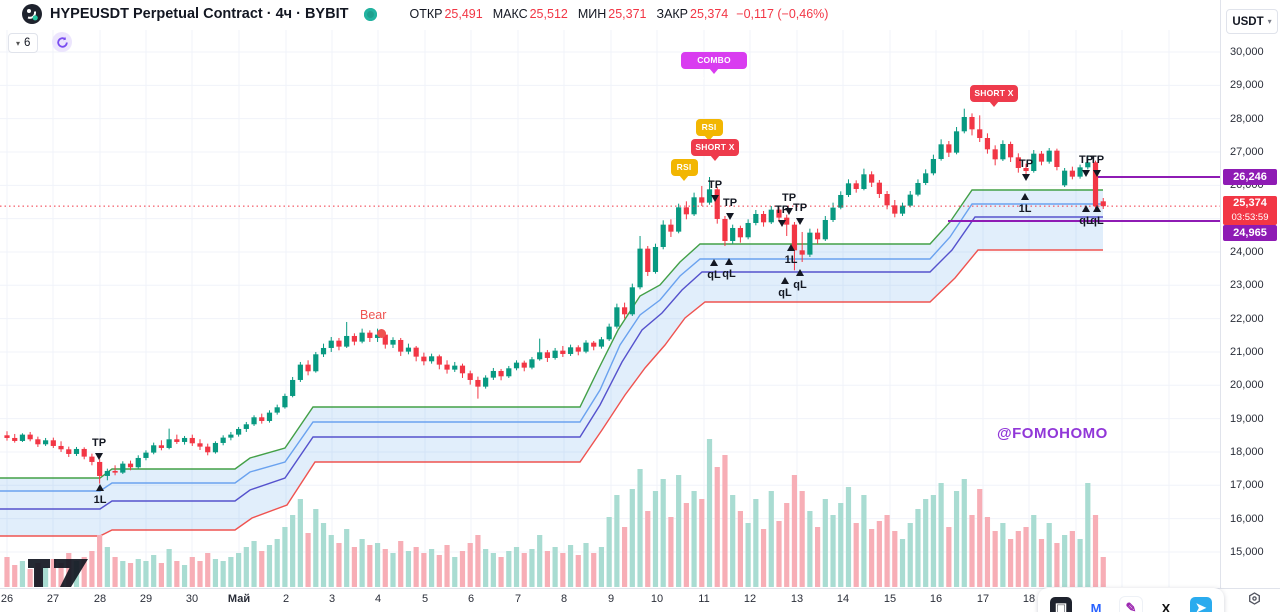 The image size is (1280, 612). I want to click on time-tick-label: 10, so click(657, 599).